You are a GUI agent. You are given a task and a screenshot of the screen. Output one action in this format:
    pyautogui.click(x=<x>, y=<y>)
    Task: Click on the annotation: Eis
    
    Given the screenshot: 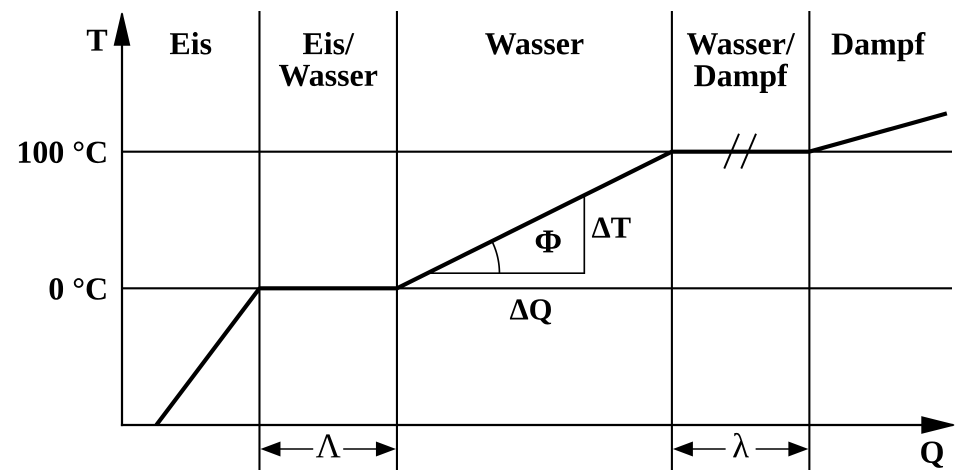 What is the action you would take?
    pyautogui.click(x=191, y=43)
    